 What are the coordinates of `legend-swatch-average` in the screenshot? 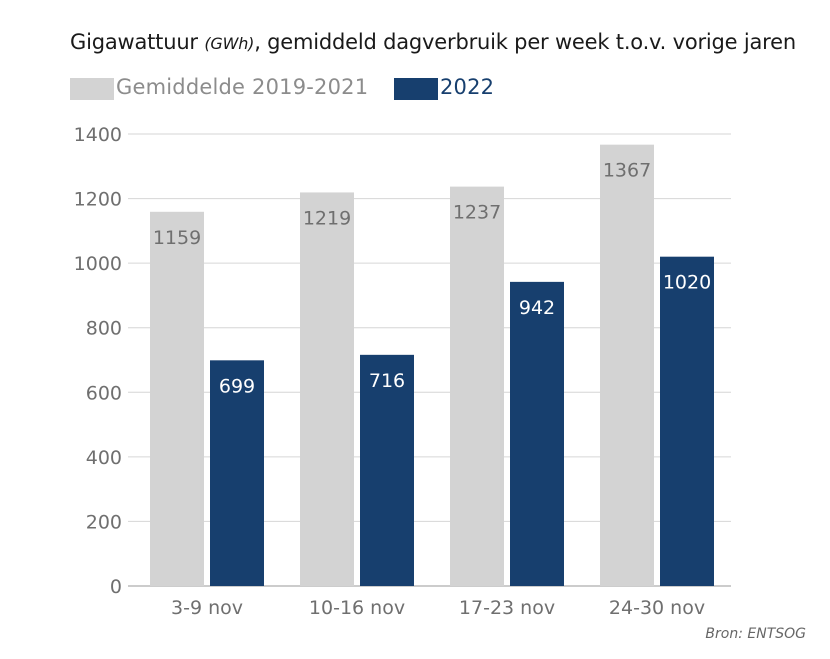 It's located at (92, 89).